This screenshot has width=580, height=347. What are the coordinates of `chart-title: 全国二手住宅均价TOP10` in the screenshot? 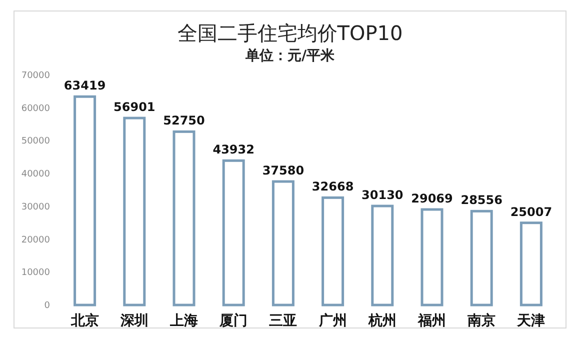 It's located at (290, 33).